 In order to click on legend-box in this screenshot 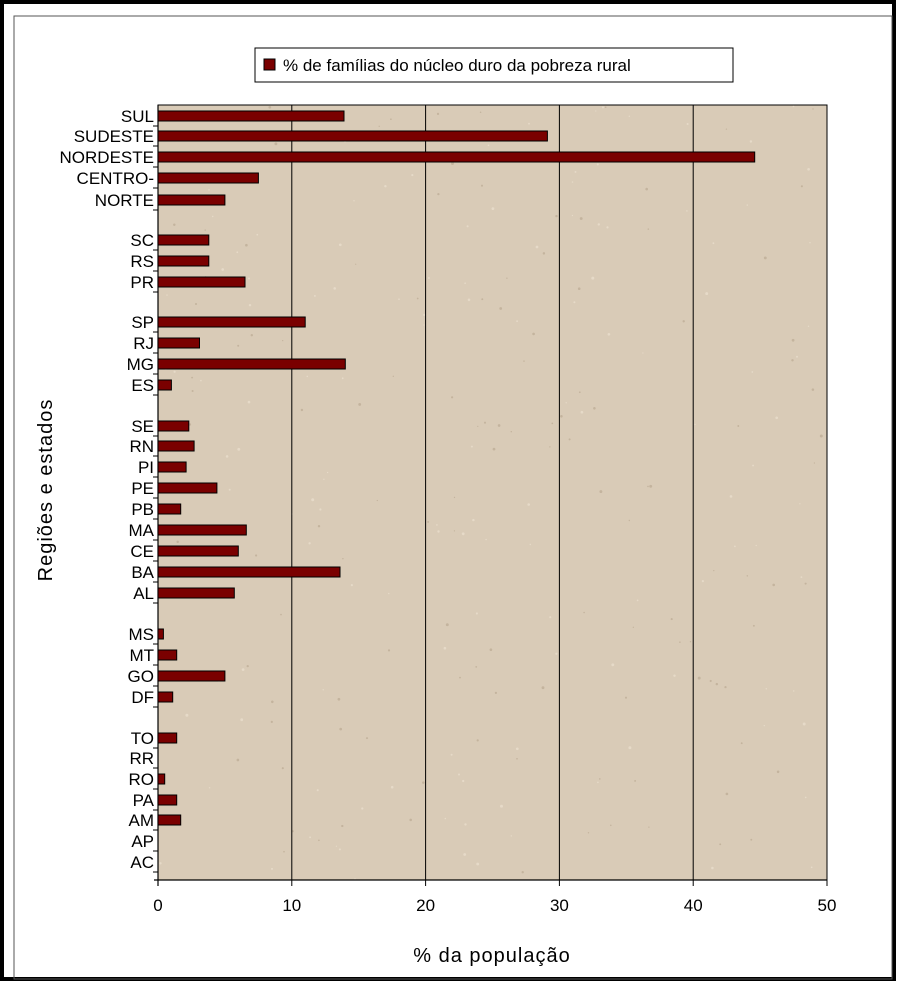, I will do `click(494, 65)`.